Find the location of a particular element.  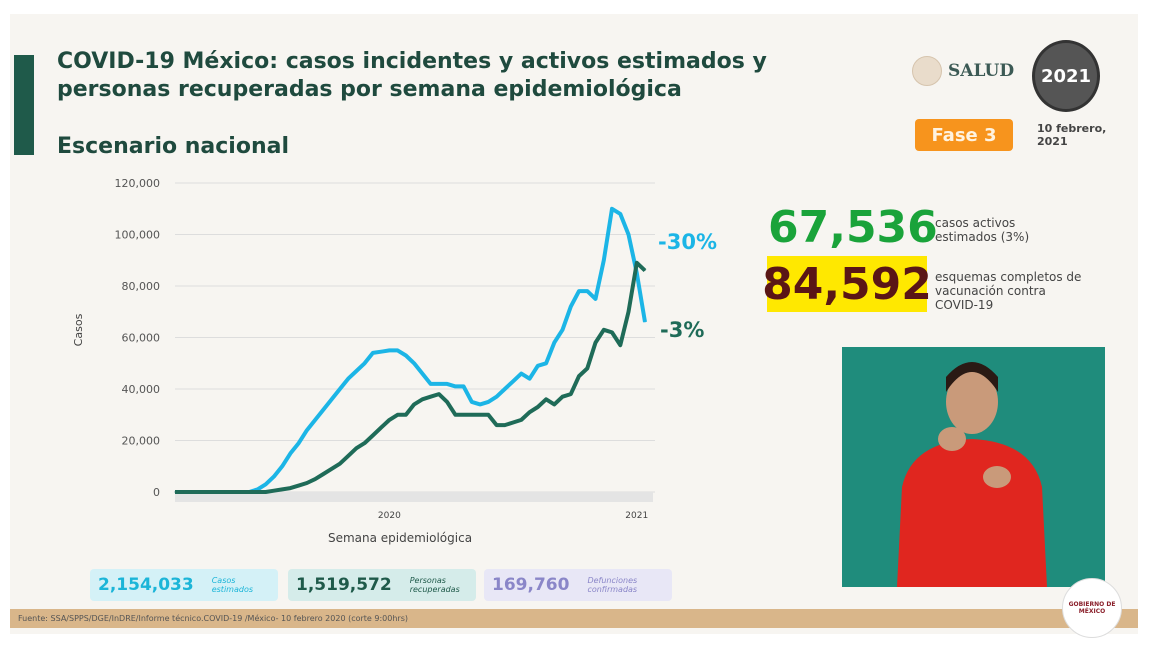

vaccination-value: 84,592 is located at coordinates (847, 284).